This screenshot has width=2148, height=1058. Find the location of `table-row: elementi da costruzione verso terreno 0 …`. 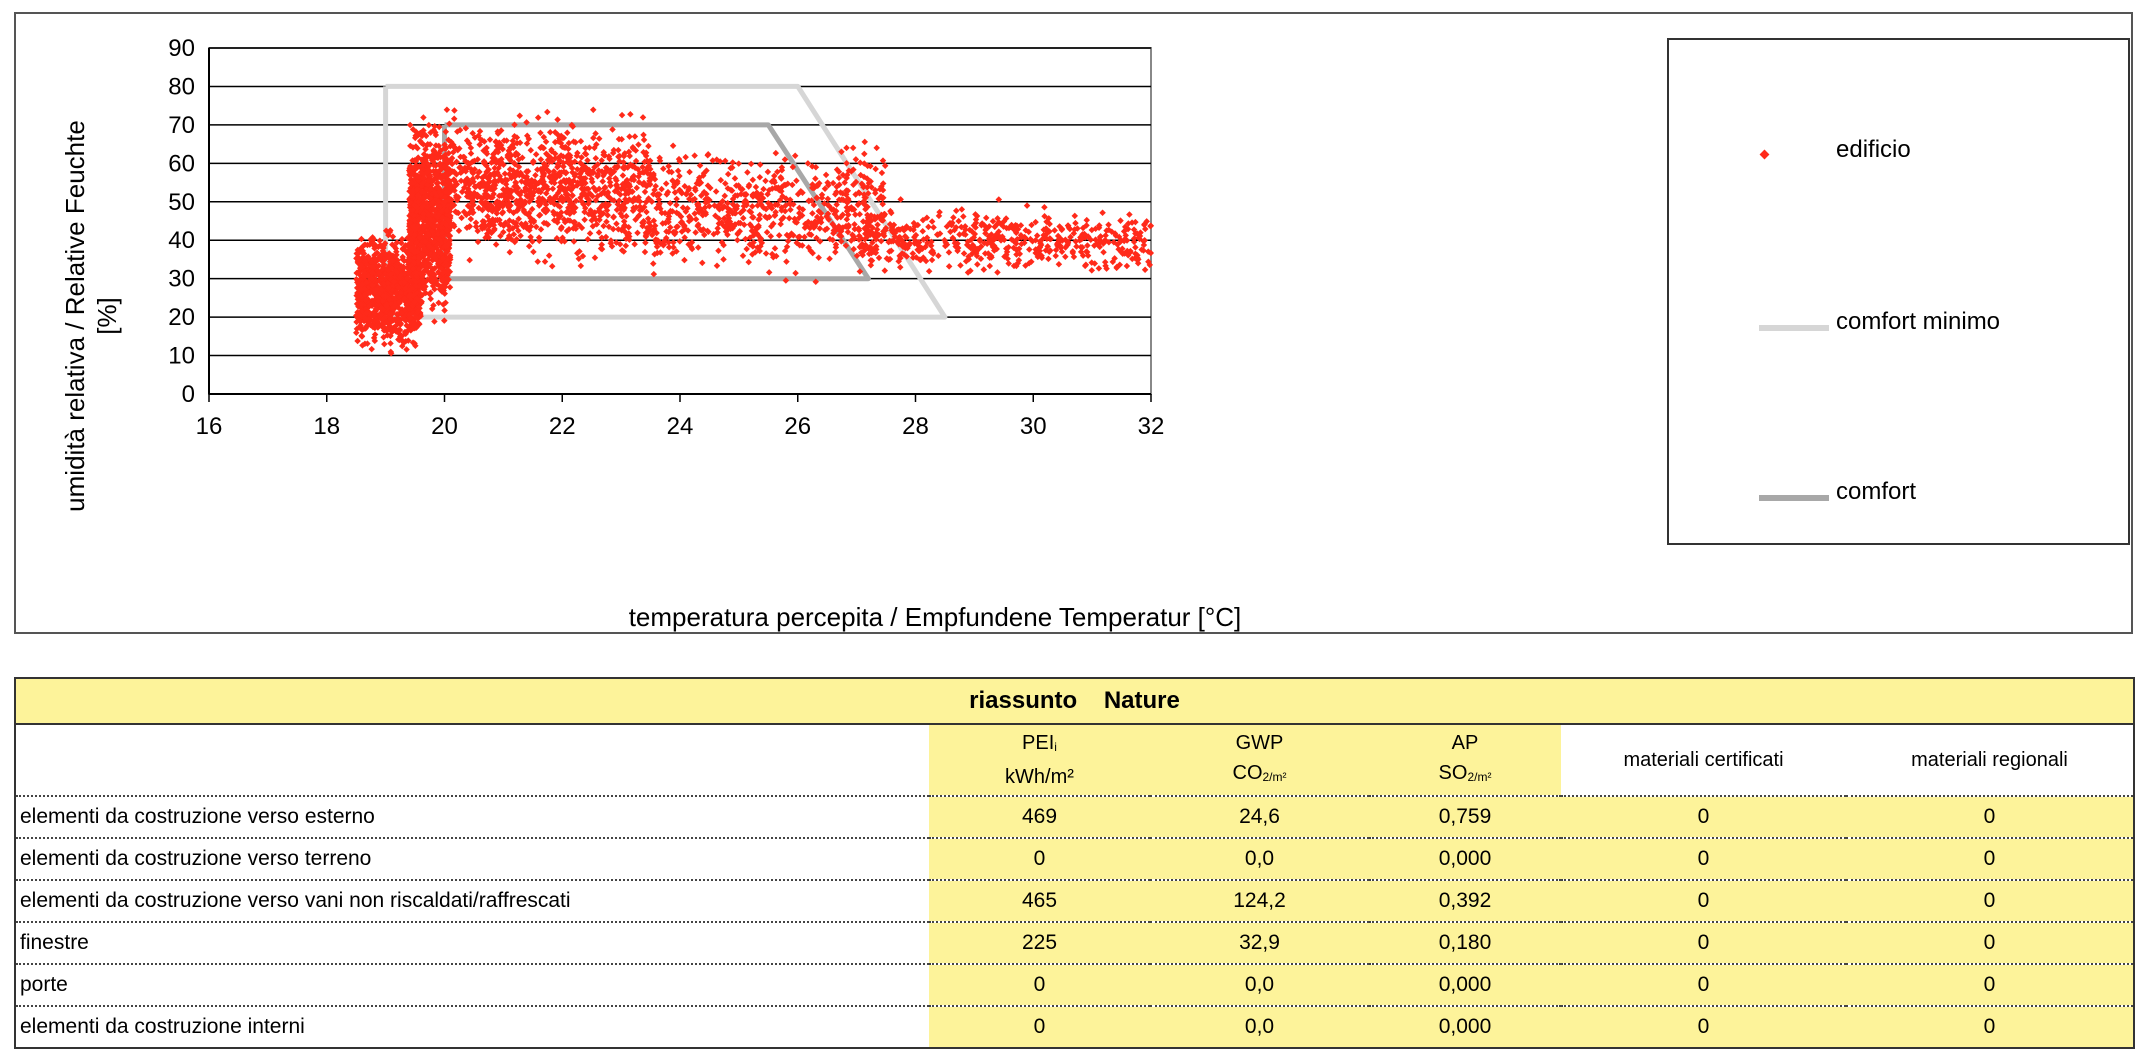

table-row: elementi da costruzione verso terreno 0 … is located at coordinates (1075, 859).